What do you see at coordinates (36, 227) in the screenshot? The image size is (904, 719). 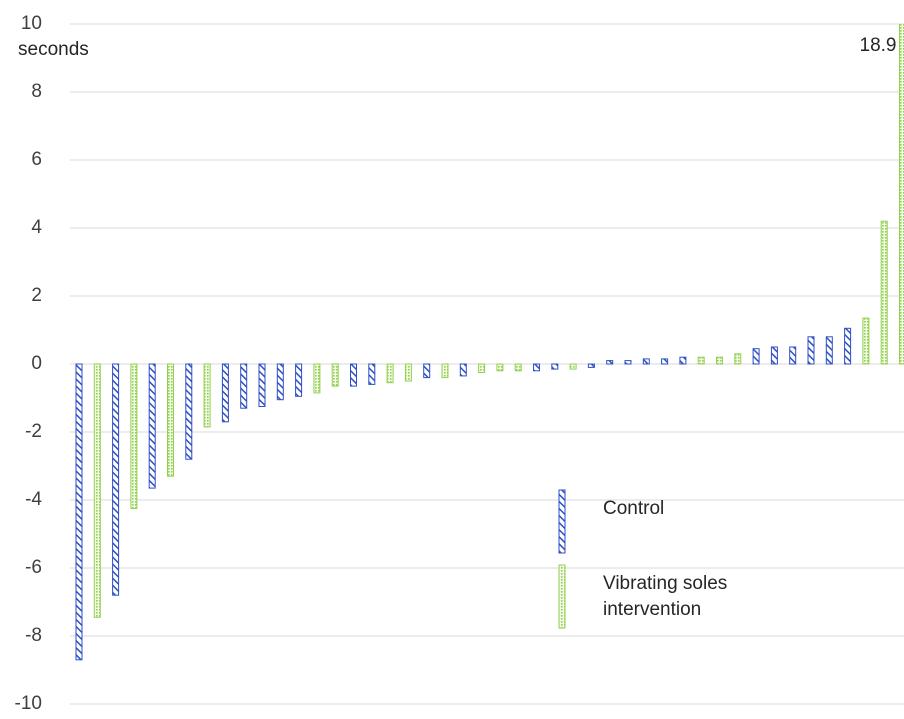 I see `y-tick-label: 4` at bounding box center [36, 227].